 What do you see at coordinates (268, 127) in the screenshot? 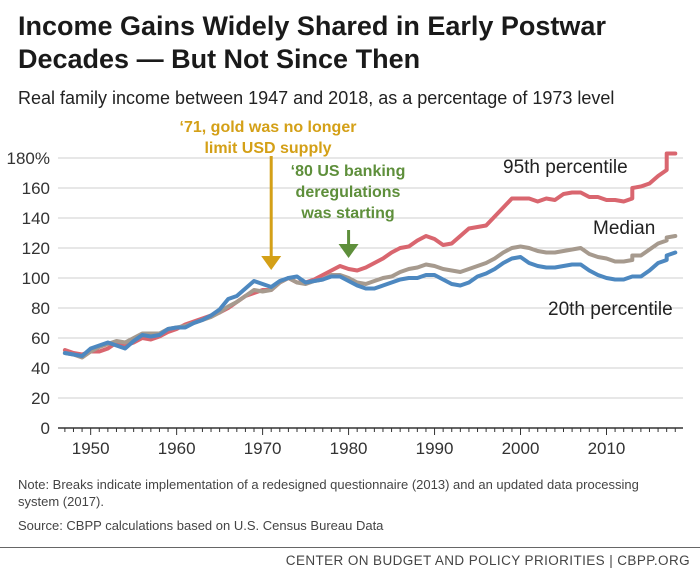
I see `gold-annotation-text: ‘71, gold was no longer` at bounding box center [268, 127].